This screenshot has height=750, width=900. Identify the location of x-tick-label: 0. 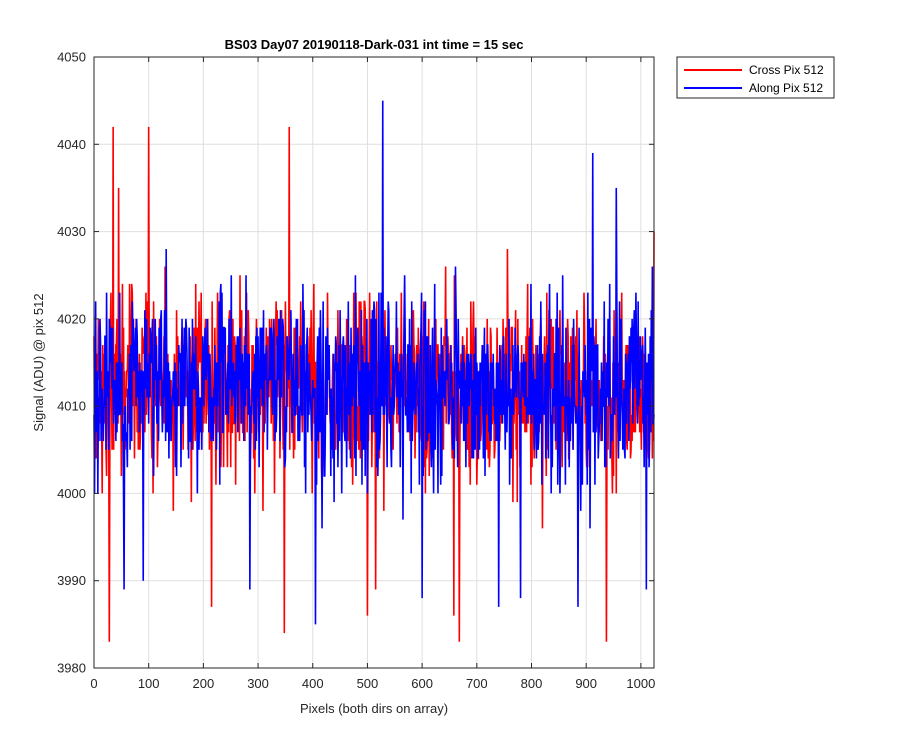
(93, 683).